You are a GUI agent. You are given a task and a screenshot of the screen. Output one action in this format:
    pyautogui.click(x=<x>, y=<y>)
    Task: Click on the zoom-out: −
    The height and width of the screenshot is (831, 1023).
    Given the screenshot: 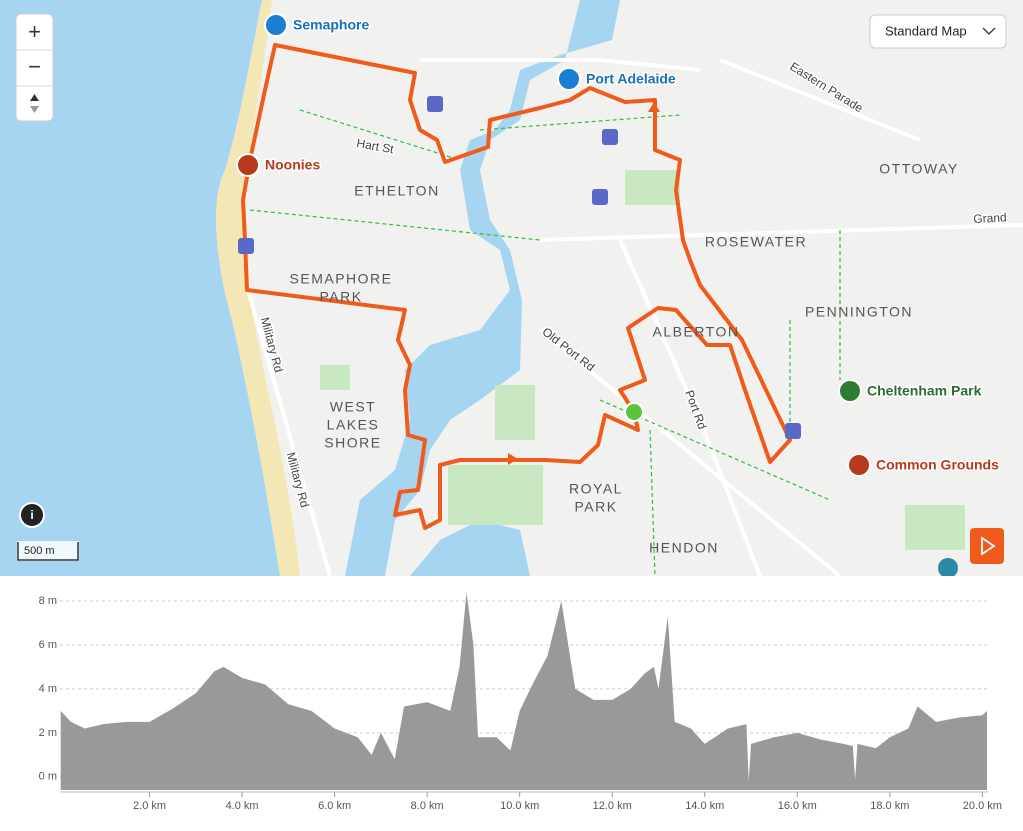 What is the action you would take?
    pyautogui.click(x=34, y=66)
    